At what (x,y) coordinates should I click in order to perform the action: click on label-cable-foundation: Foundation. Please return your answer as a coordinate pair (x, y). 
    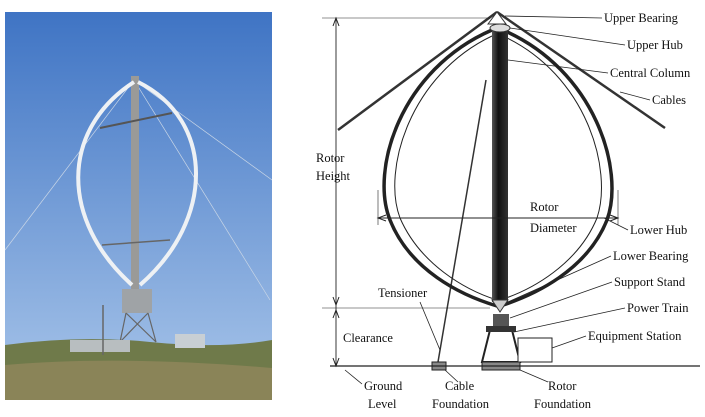
    Looking at the image, I should click on (461, 404).